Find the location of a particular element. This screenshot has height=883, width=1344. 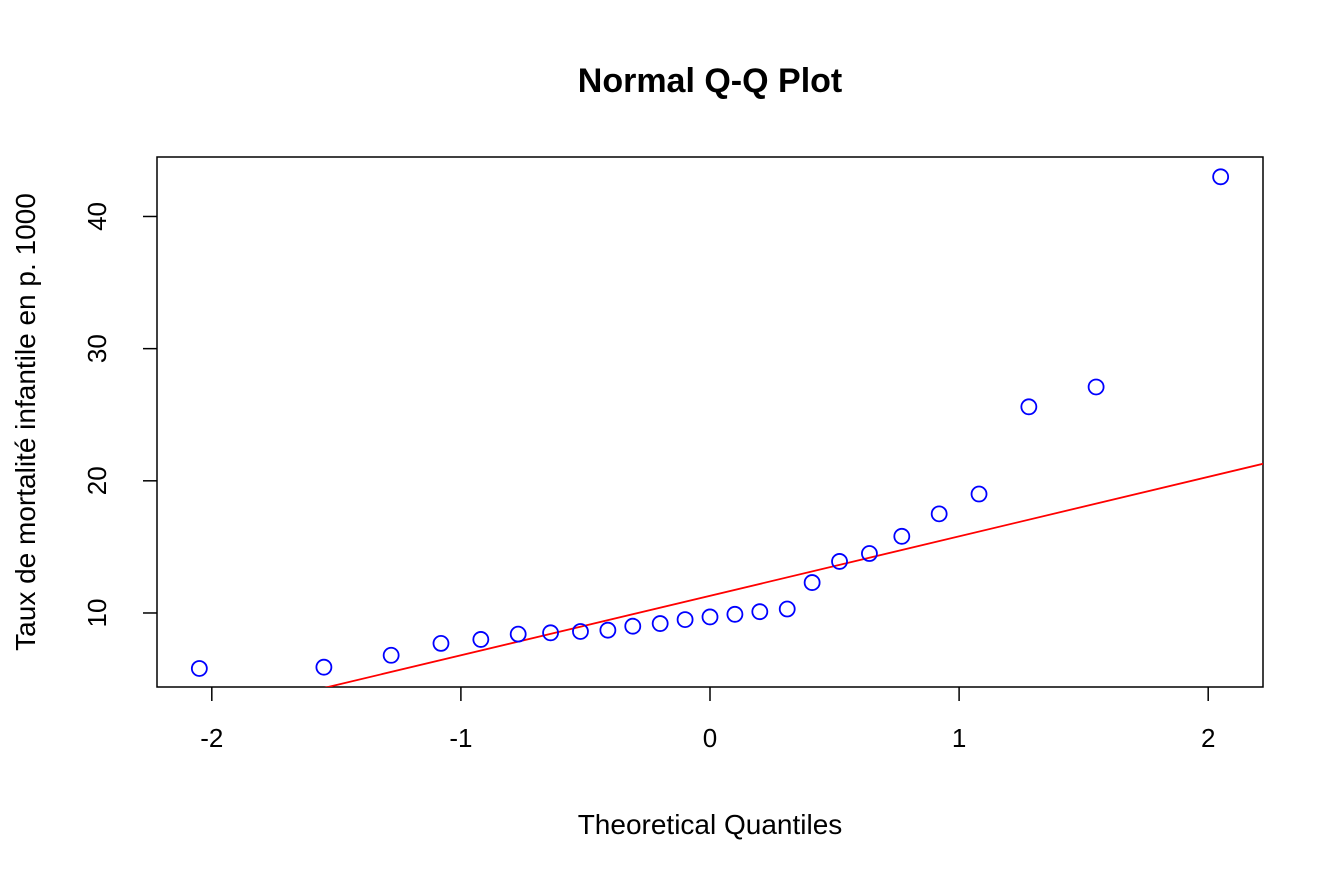

y-tick-label: 30 is located at coordinates (97, 348).